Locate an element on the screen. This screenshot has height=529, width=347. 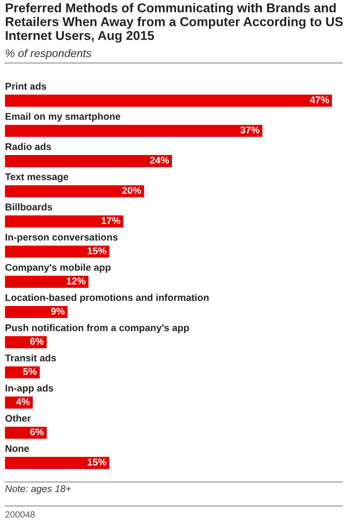
y-tick-label: Push notification from a company's app is located at coordinates (97, 329).